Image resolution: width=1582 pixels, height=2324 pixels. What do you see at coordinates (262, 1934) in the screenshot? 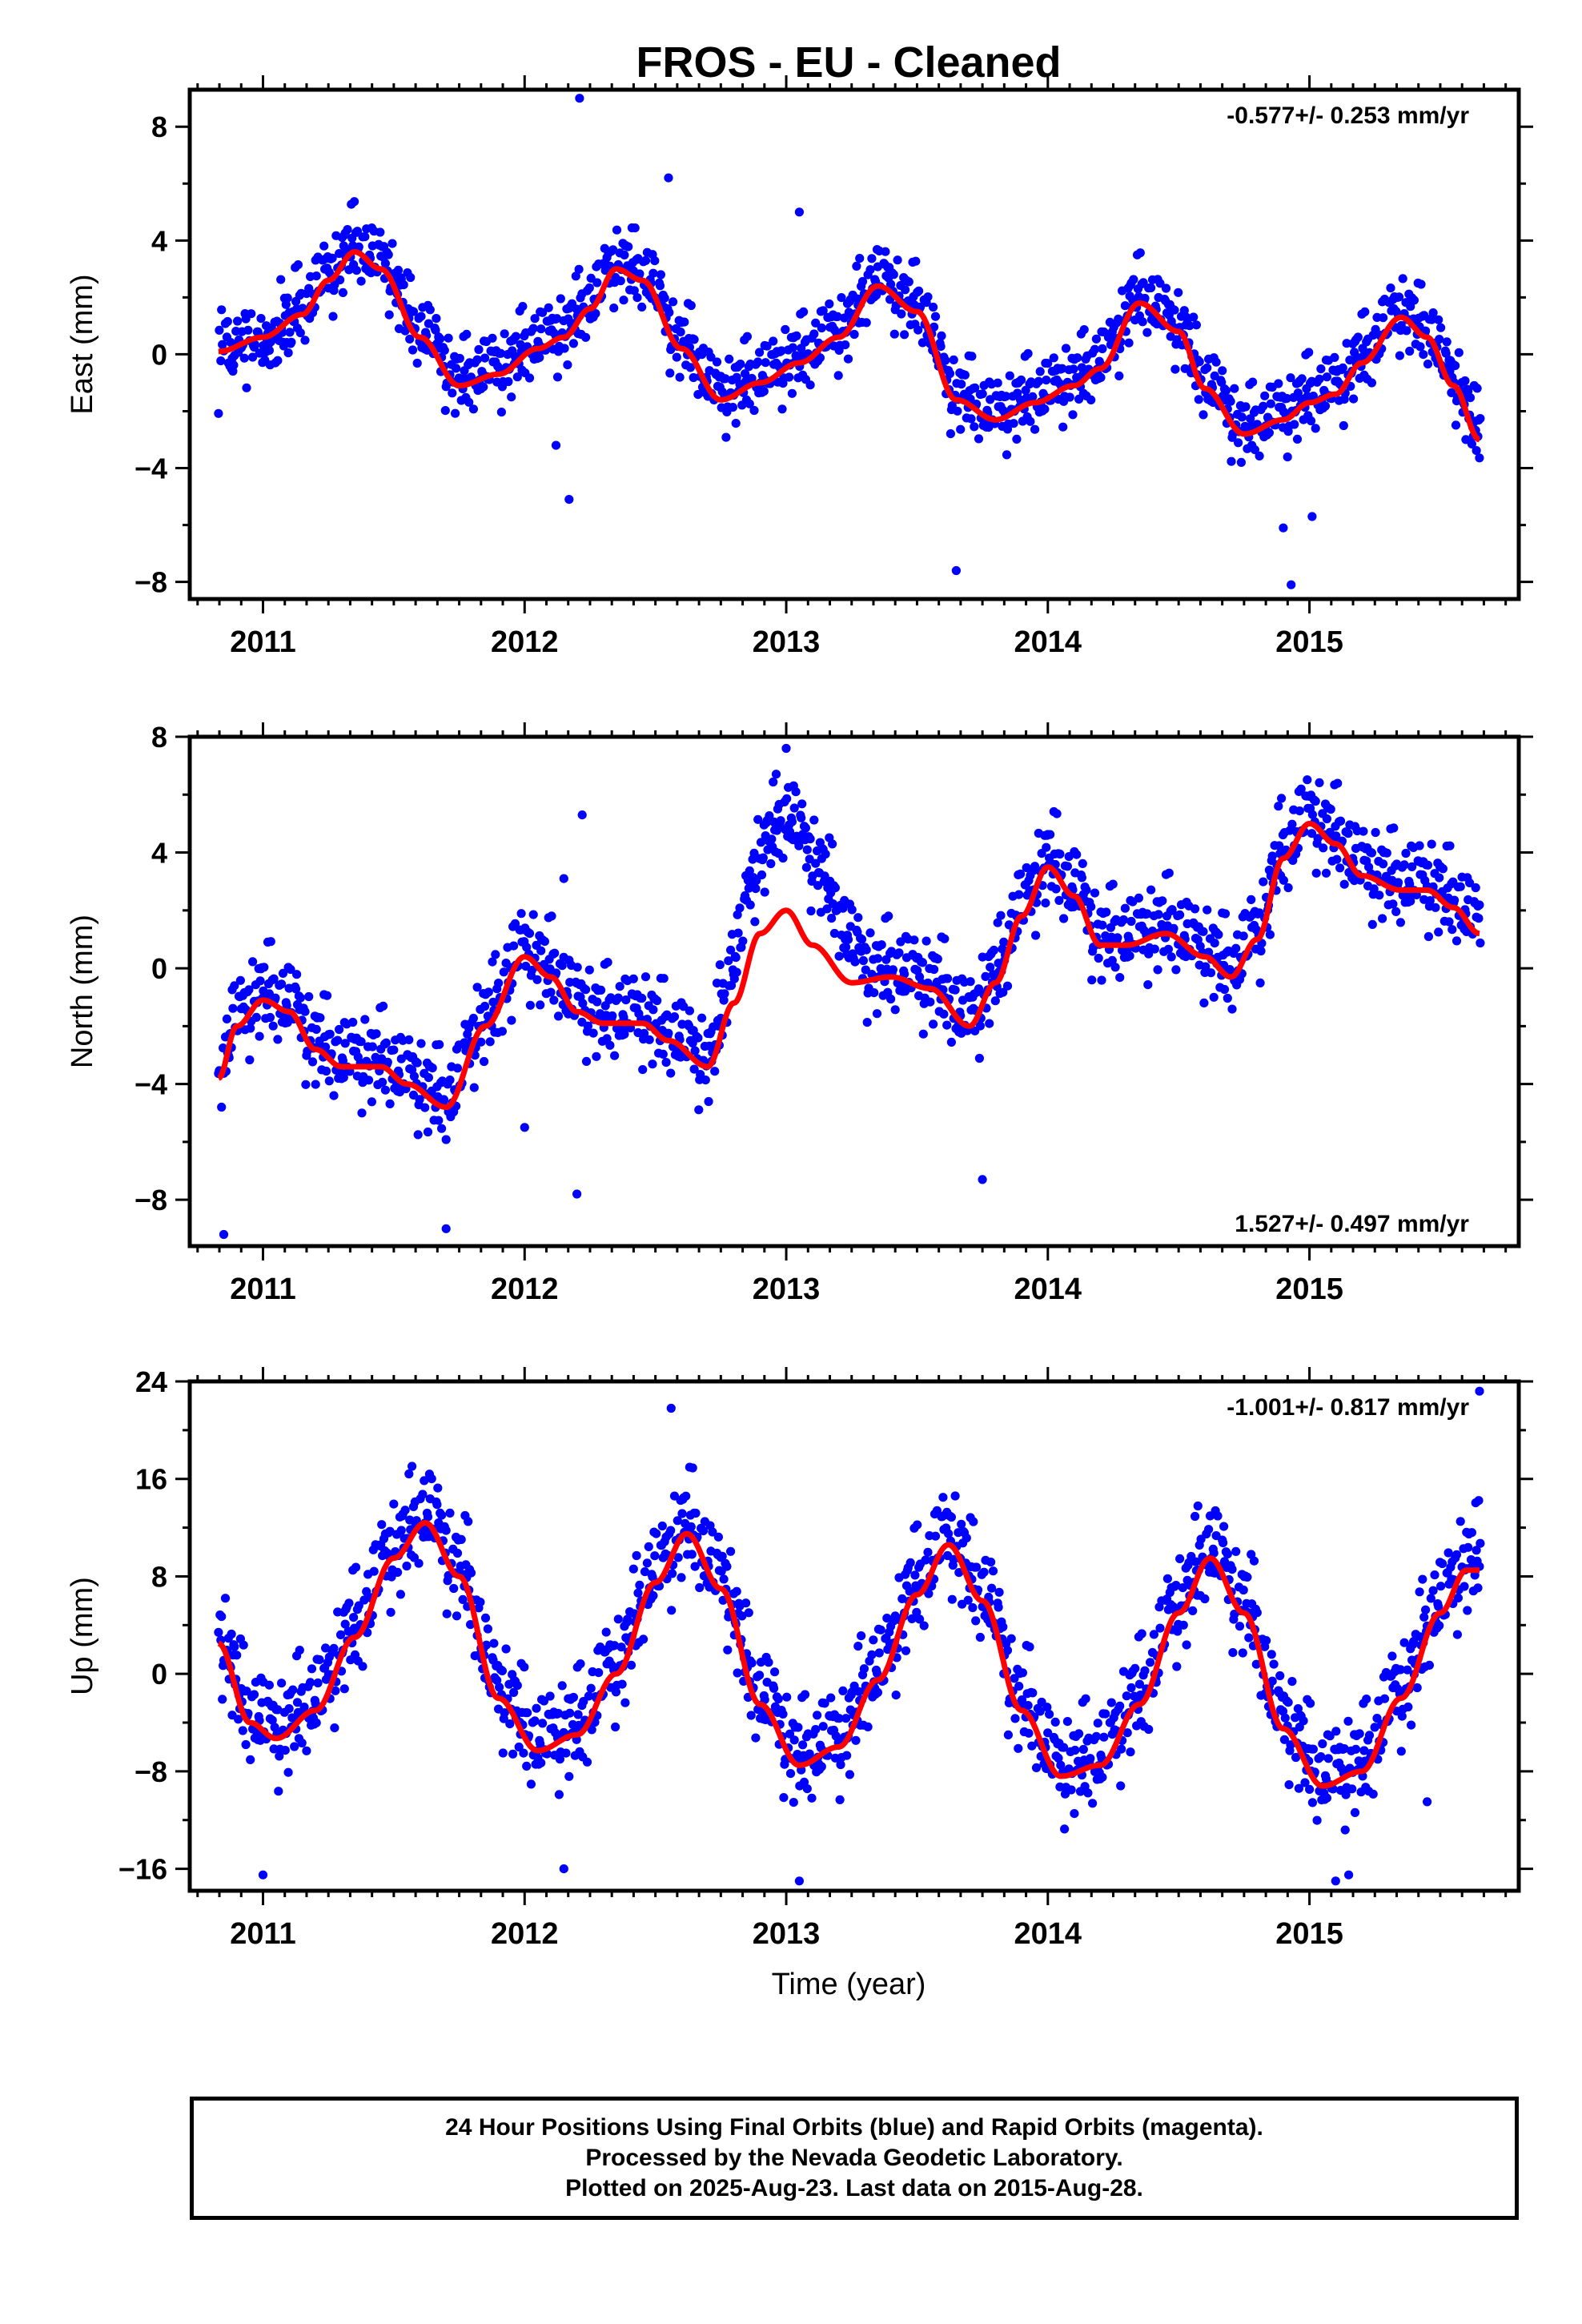
I see `up-x-tick-label: 2011` at bounding box center [262, 1934].